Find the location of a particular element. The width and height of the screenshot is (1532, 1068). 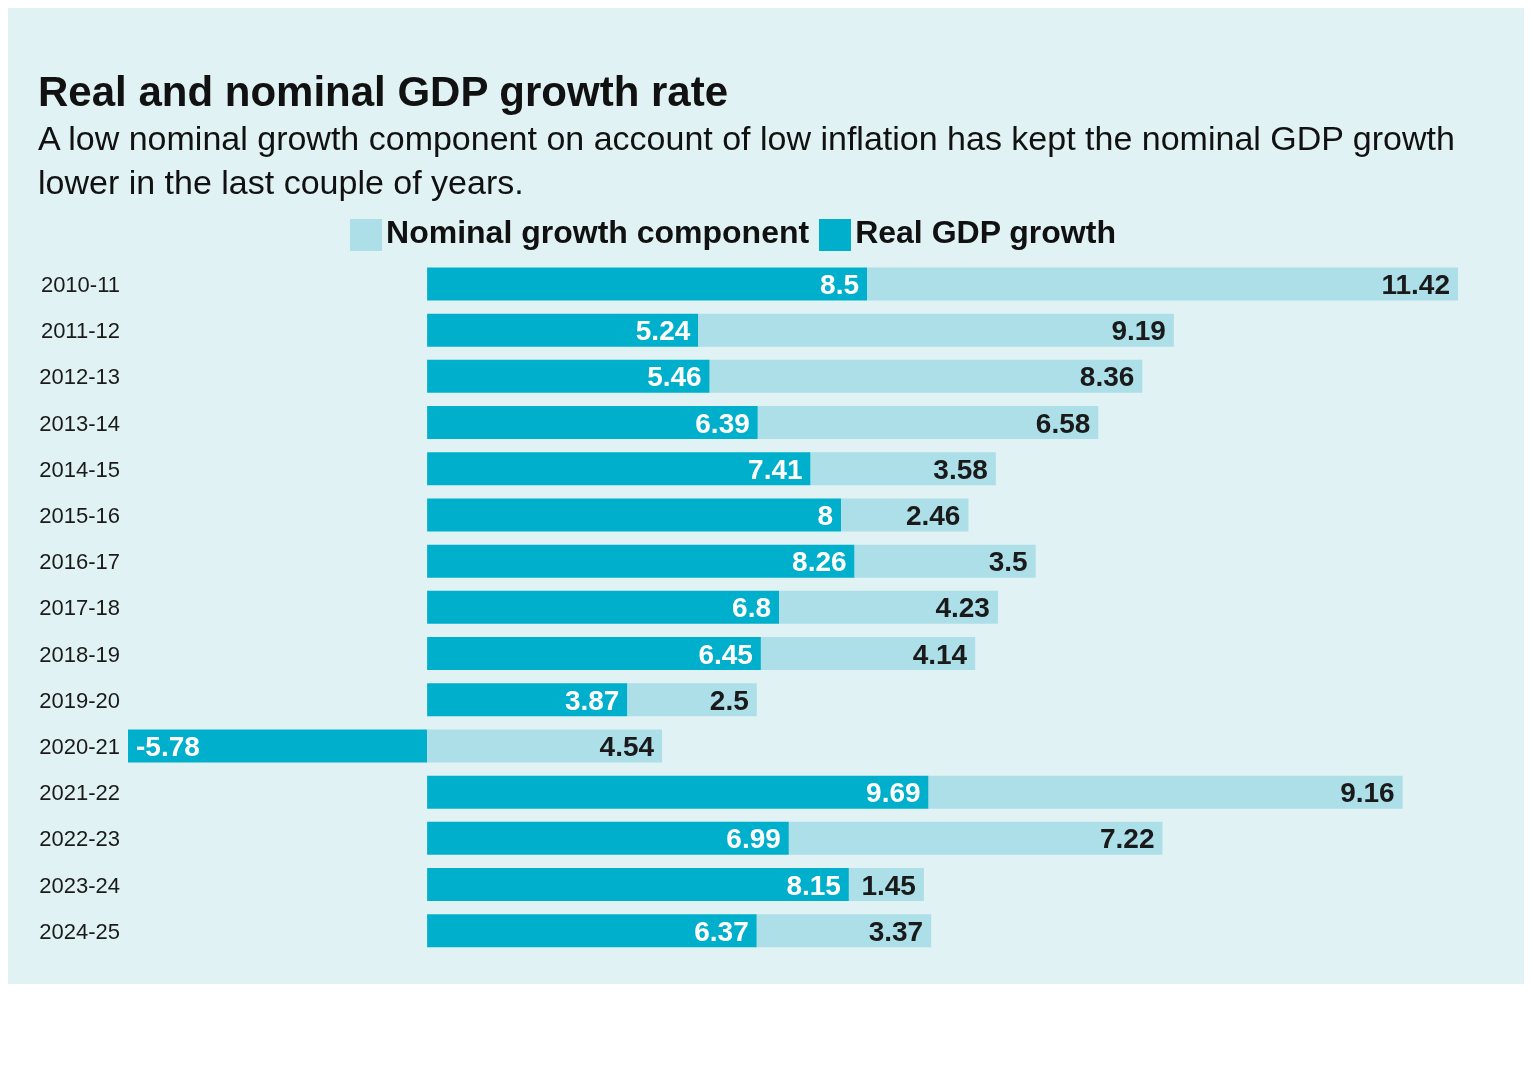

data-label: 7.22 is located at coordinates (1127, 839).